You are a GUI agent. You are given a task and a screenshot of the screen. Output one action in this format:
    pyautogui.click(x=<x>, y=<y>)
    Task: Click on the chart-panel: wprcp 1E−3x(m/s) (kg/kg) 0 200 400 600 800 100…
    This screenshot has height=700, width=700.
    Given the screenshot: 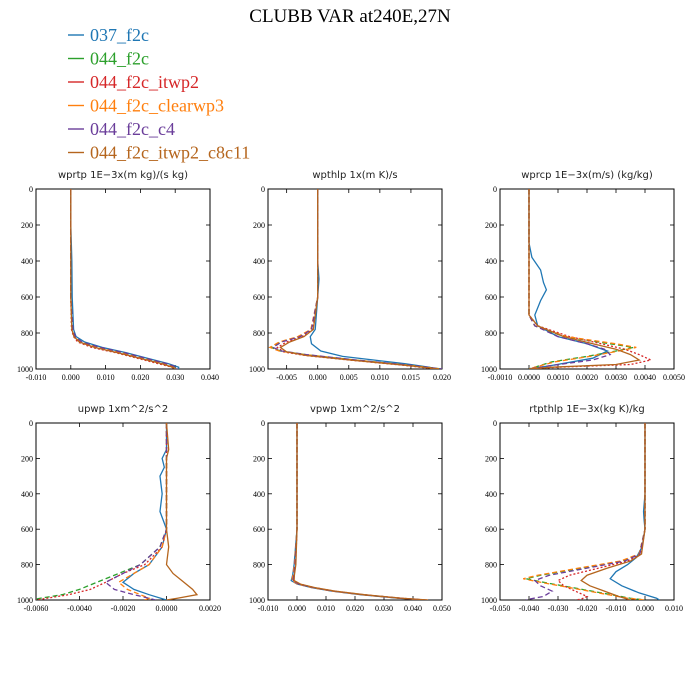 What is the action you would take?
    pyautogui.click(x=583, y=276)
    